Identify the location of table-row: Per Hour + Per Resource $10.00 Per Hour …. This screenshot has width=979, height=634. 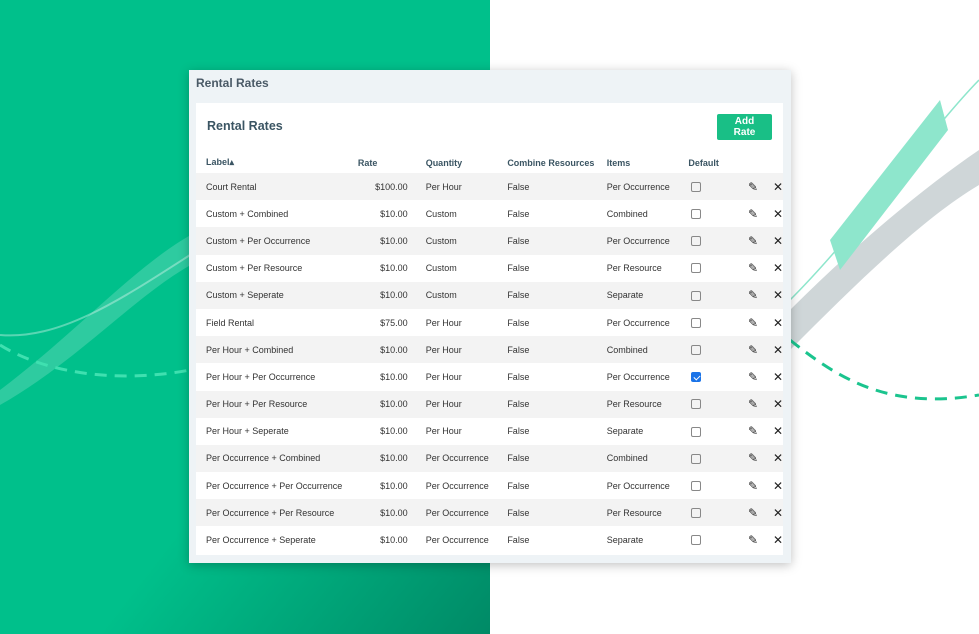
(489, 404).